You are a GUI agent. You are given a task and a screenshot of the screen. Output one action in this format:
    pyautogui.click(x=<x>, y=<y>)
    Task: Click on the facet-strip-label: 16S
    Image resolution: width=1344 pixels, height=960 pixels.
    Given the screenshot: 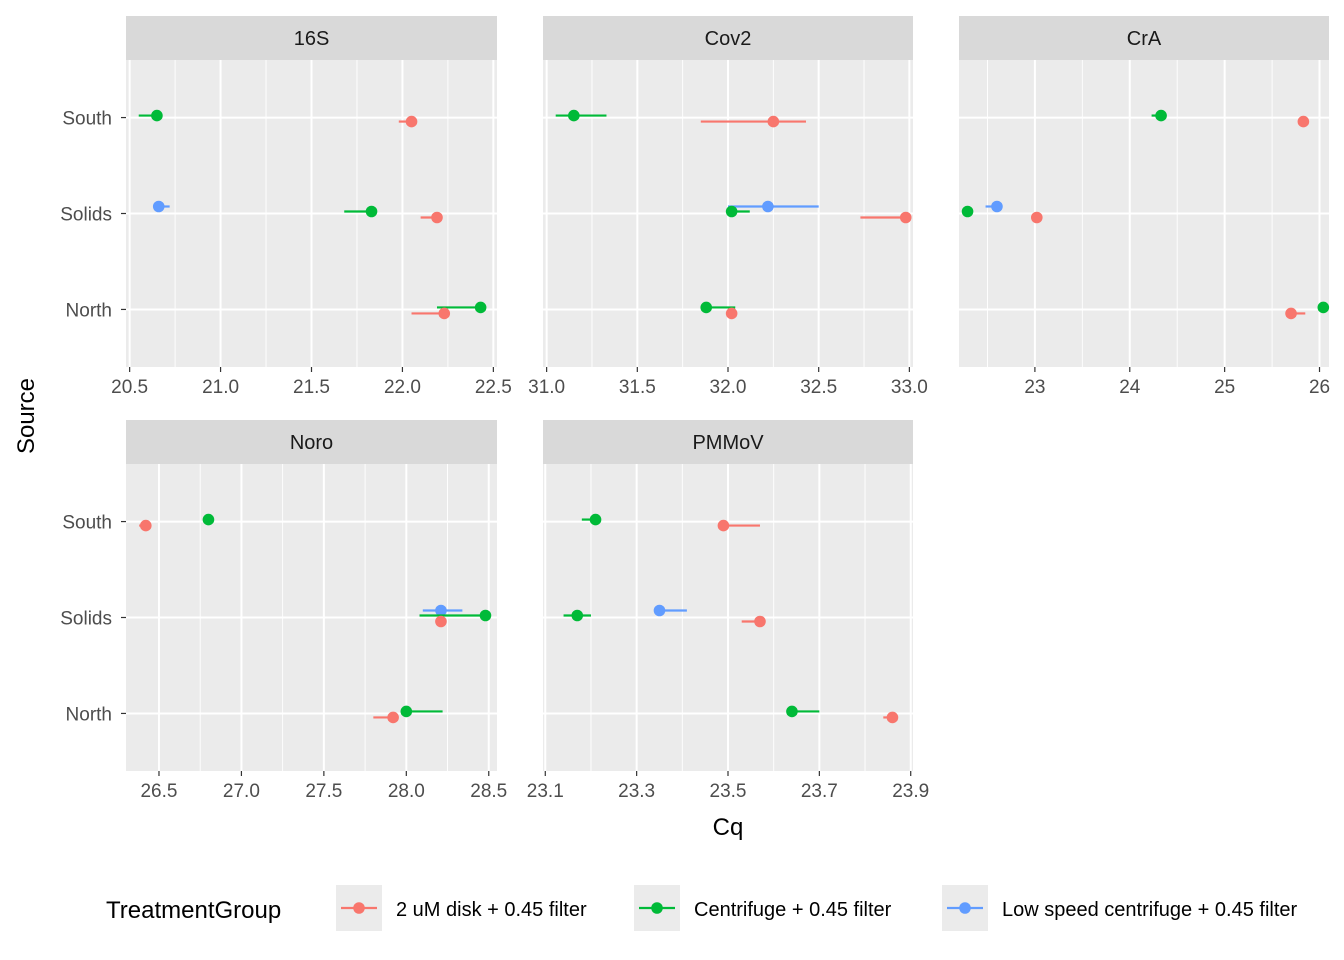 What is the action you would take?
    pyautogui.click(x=312, y=39)
    